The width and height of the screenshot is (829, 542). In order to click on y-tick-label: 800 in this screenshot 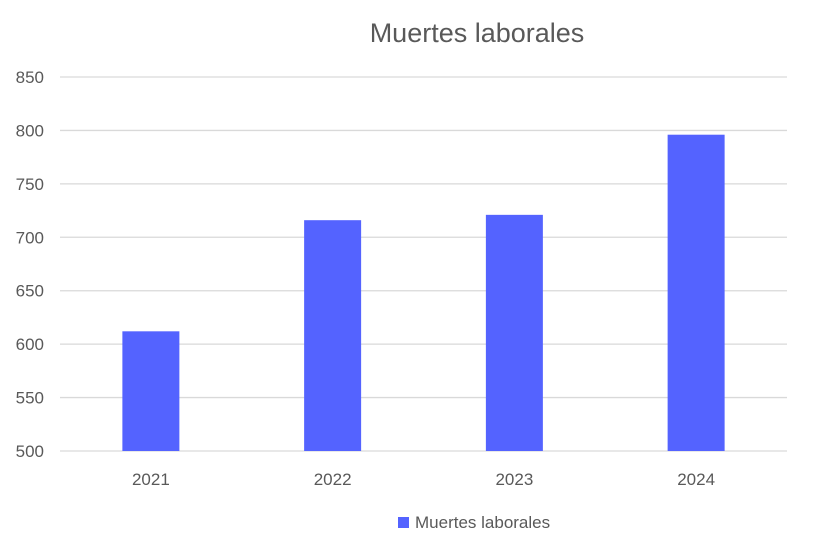, I will do `click(30, 130)`.